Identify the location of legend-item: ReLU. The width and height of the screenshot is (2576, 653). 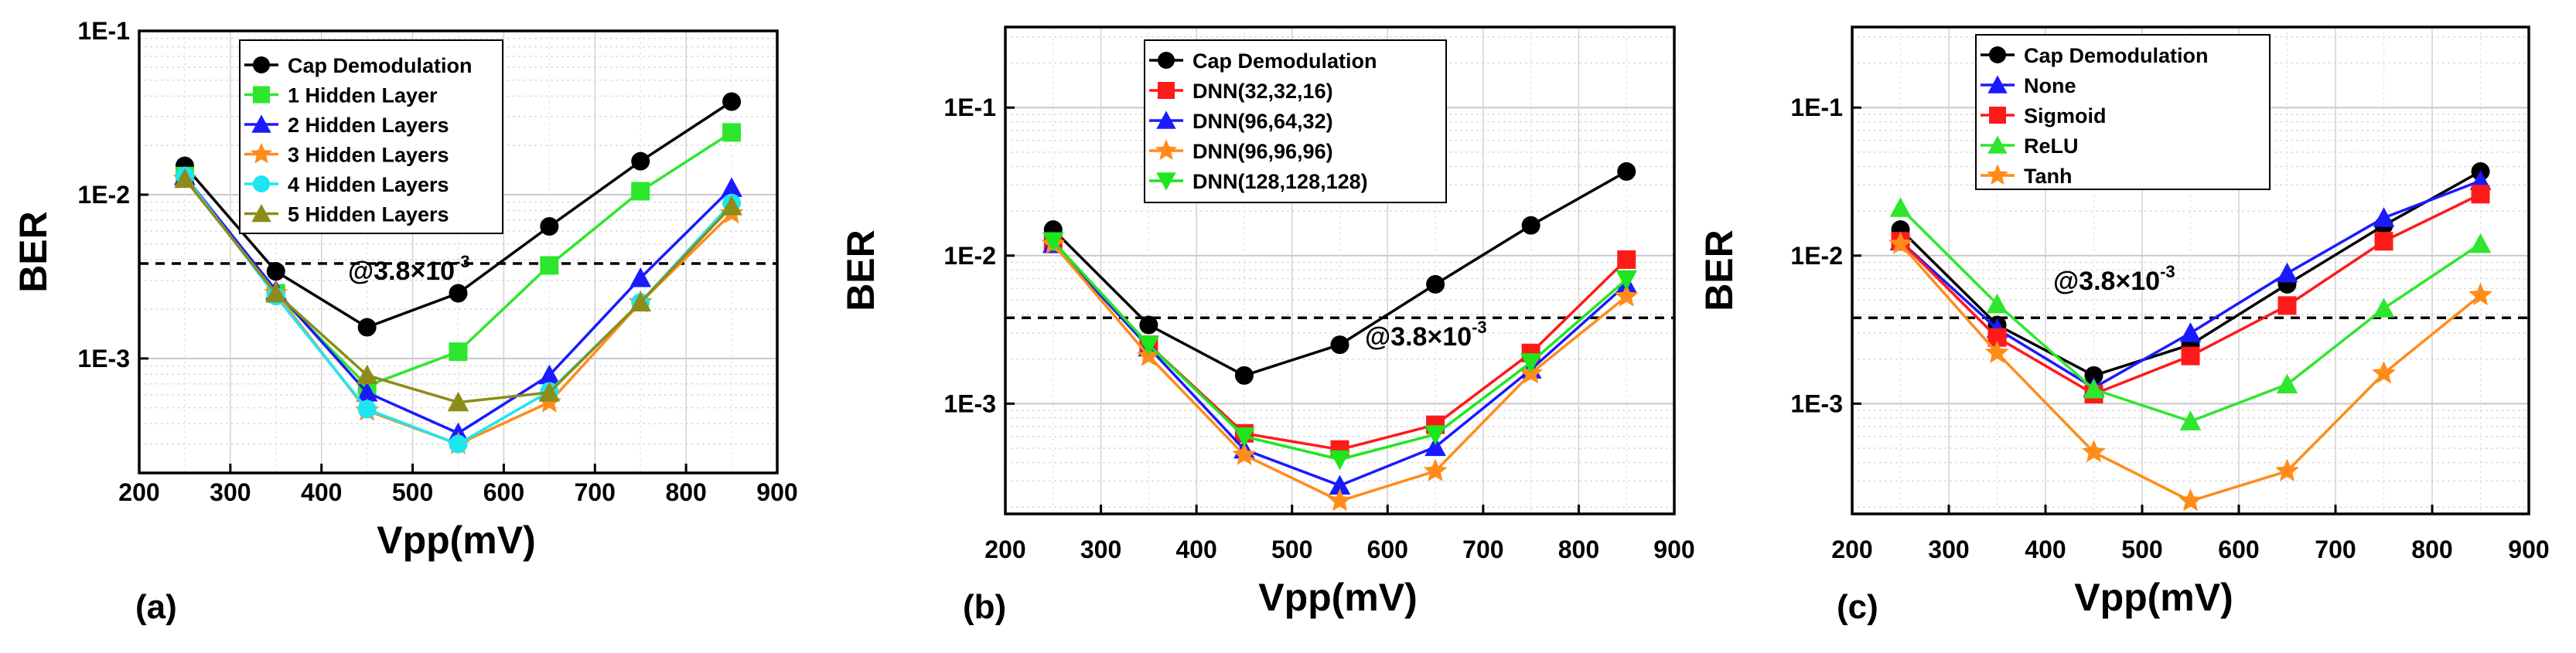
(2030, 146).